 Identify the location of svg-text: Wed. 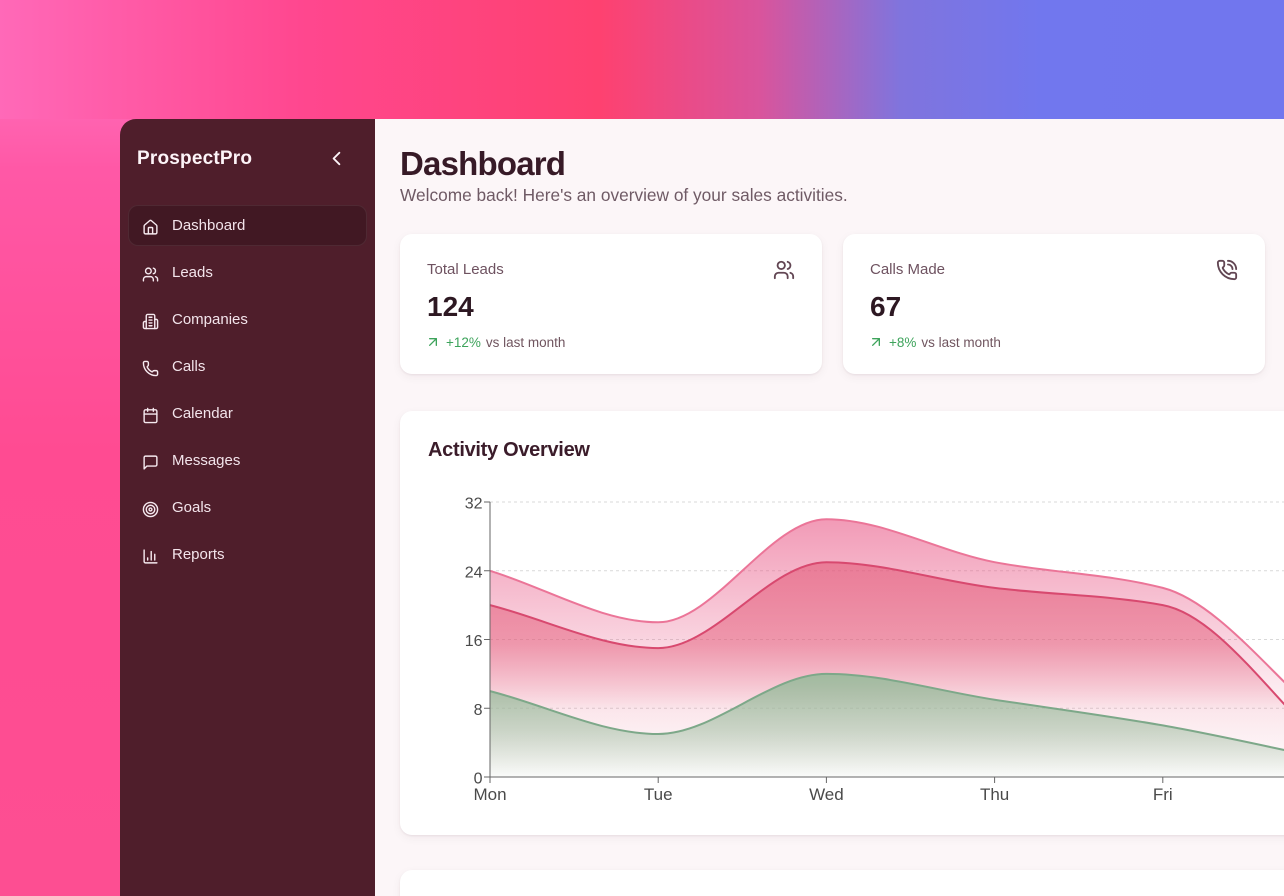
(826, 794).